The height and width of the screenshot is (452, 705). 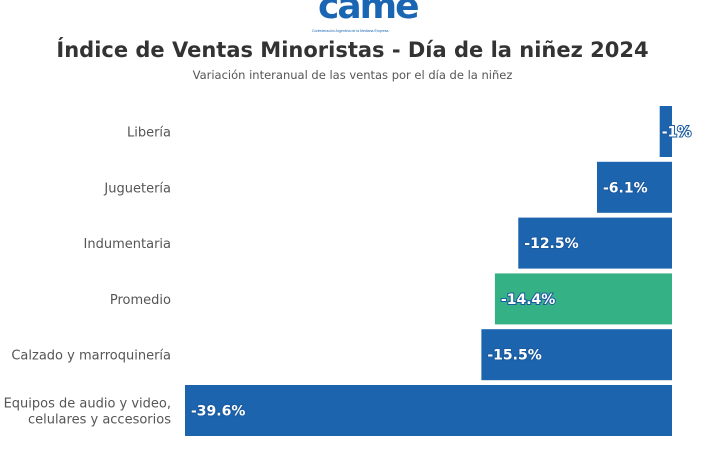 What do you see at coordinates (528, 300) in the screenshot?
I see `value-label-3: -14.4%` at bounding box center [528, 300].